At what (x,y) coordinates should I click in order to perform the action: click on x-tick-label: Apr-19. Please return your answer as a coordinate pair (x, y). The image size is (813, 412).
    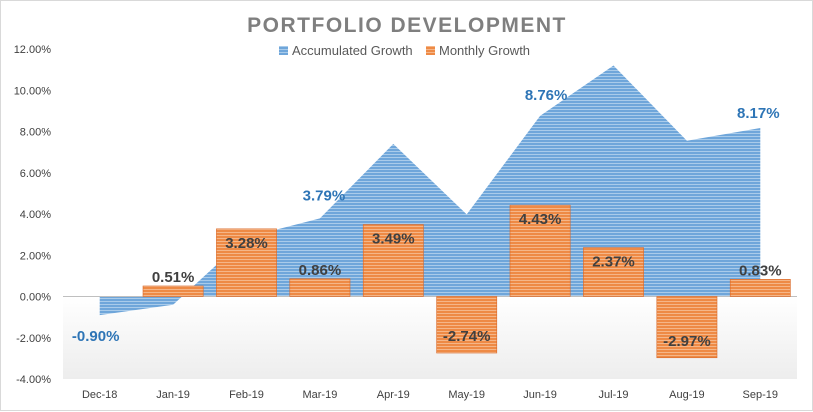
    Looking at the image, I should click on (393, 395).